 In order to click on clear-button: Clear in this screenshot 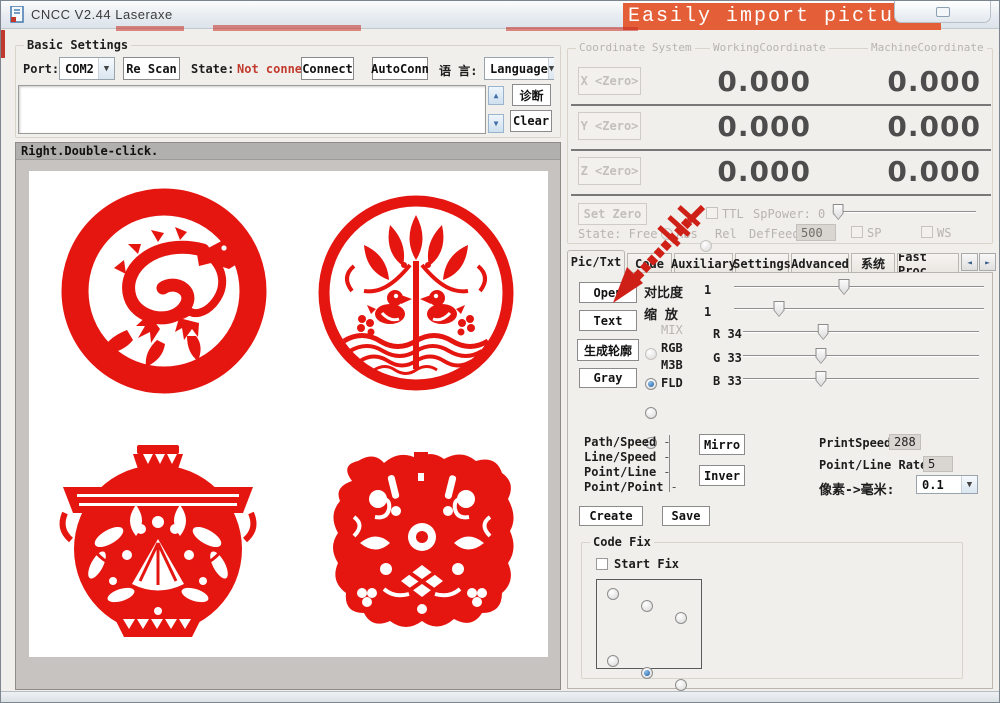, I will do `click(531, 121)`.